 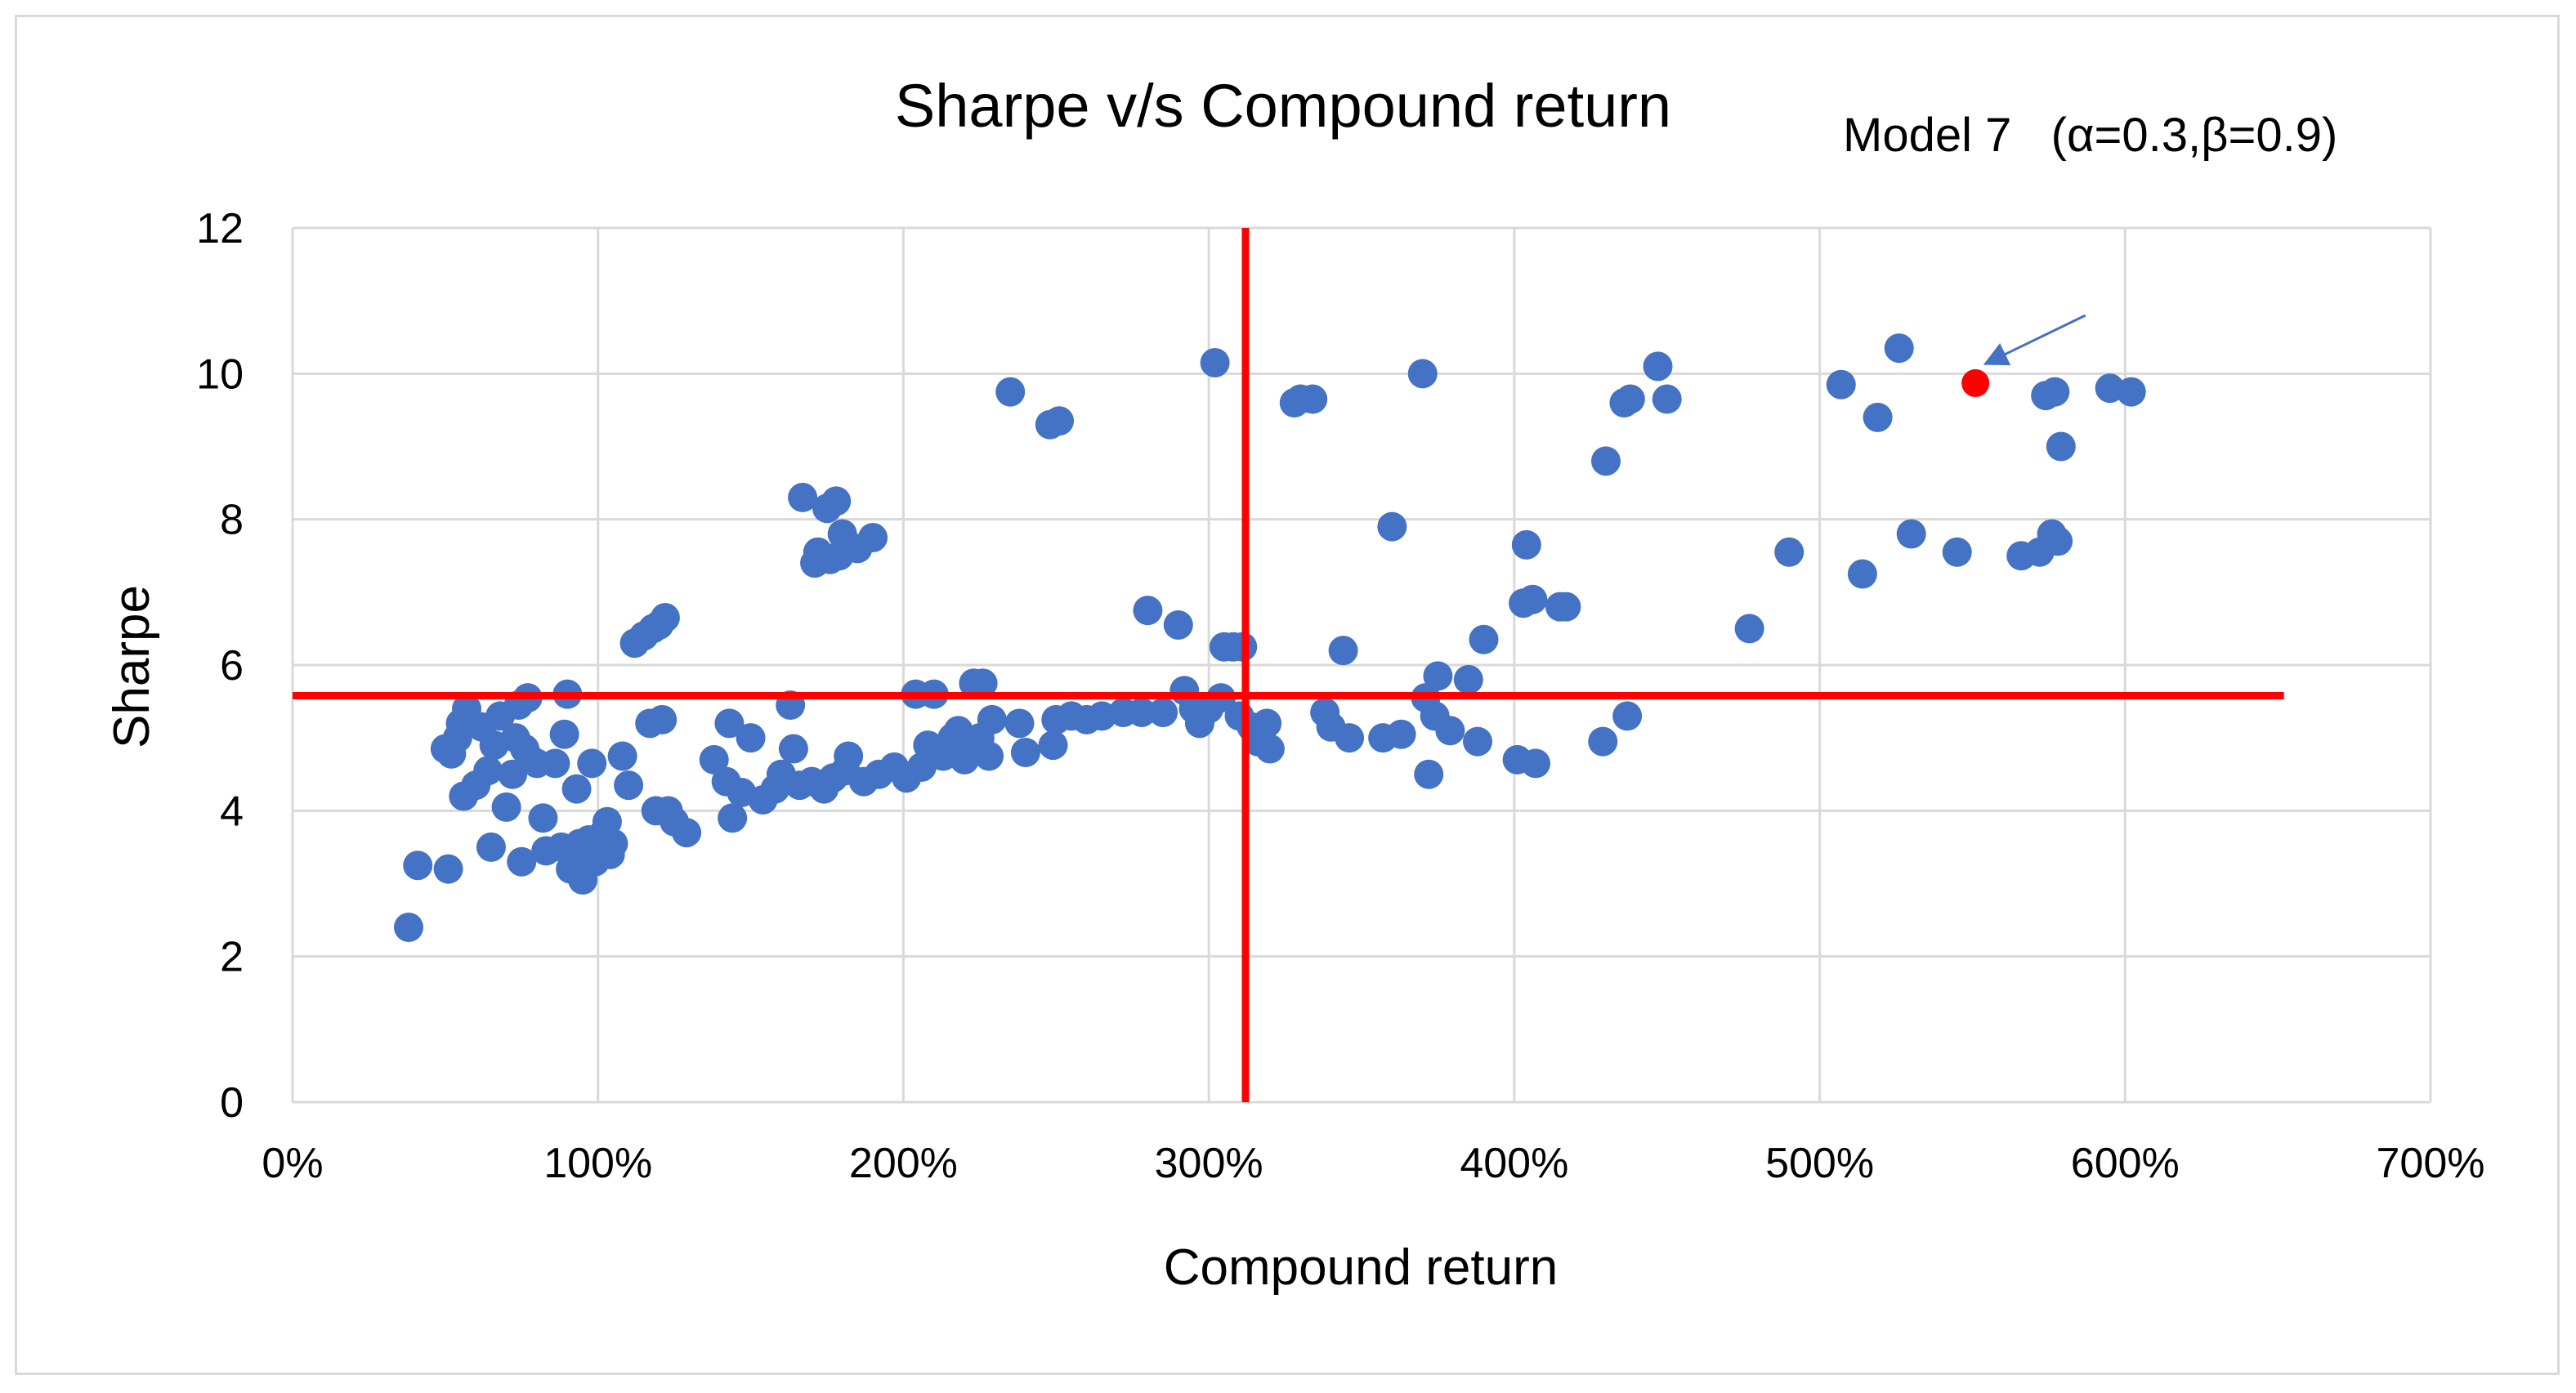 What do you see at coordinates (1514, 1163) in the screenshot?
I see `x-tick-label: 400%` at bounding box center [1514, 1163].